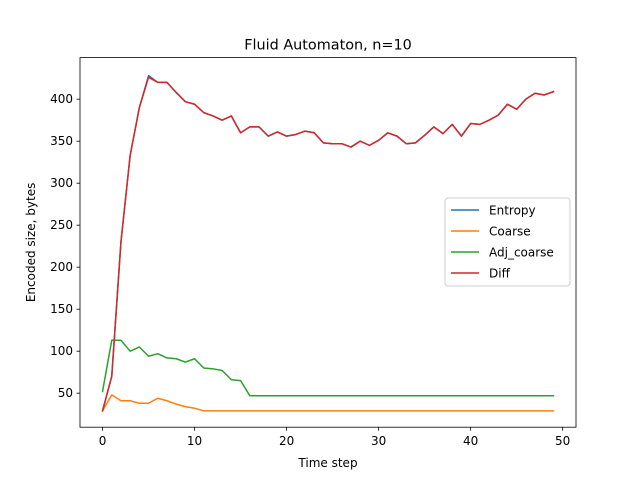  Describe the element at coordinates (61, 225) in the screenshot. I see `y-tick-label: 250` at that location.